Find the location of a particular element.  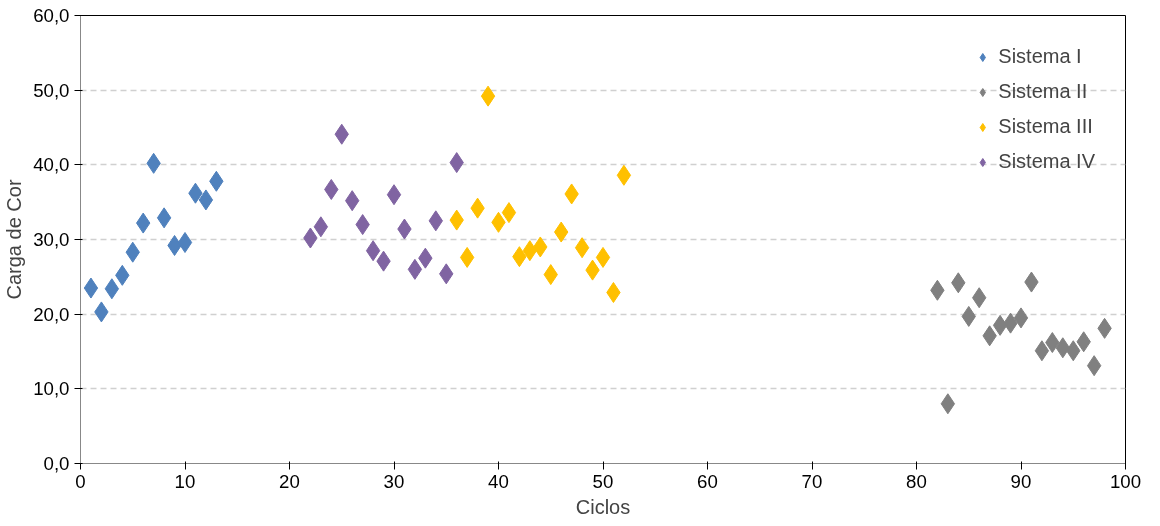

x-tick-label: 100 is located at coordinates (1125, 481).